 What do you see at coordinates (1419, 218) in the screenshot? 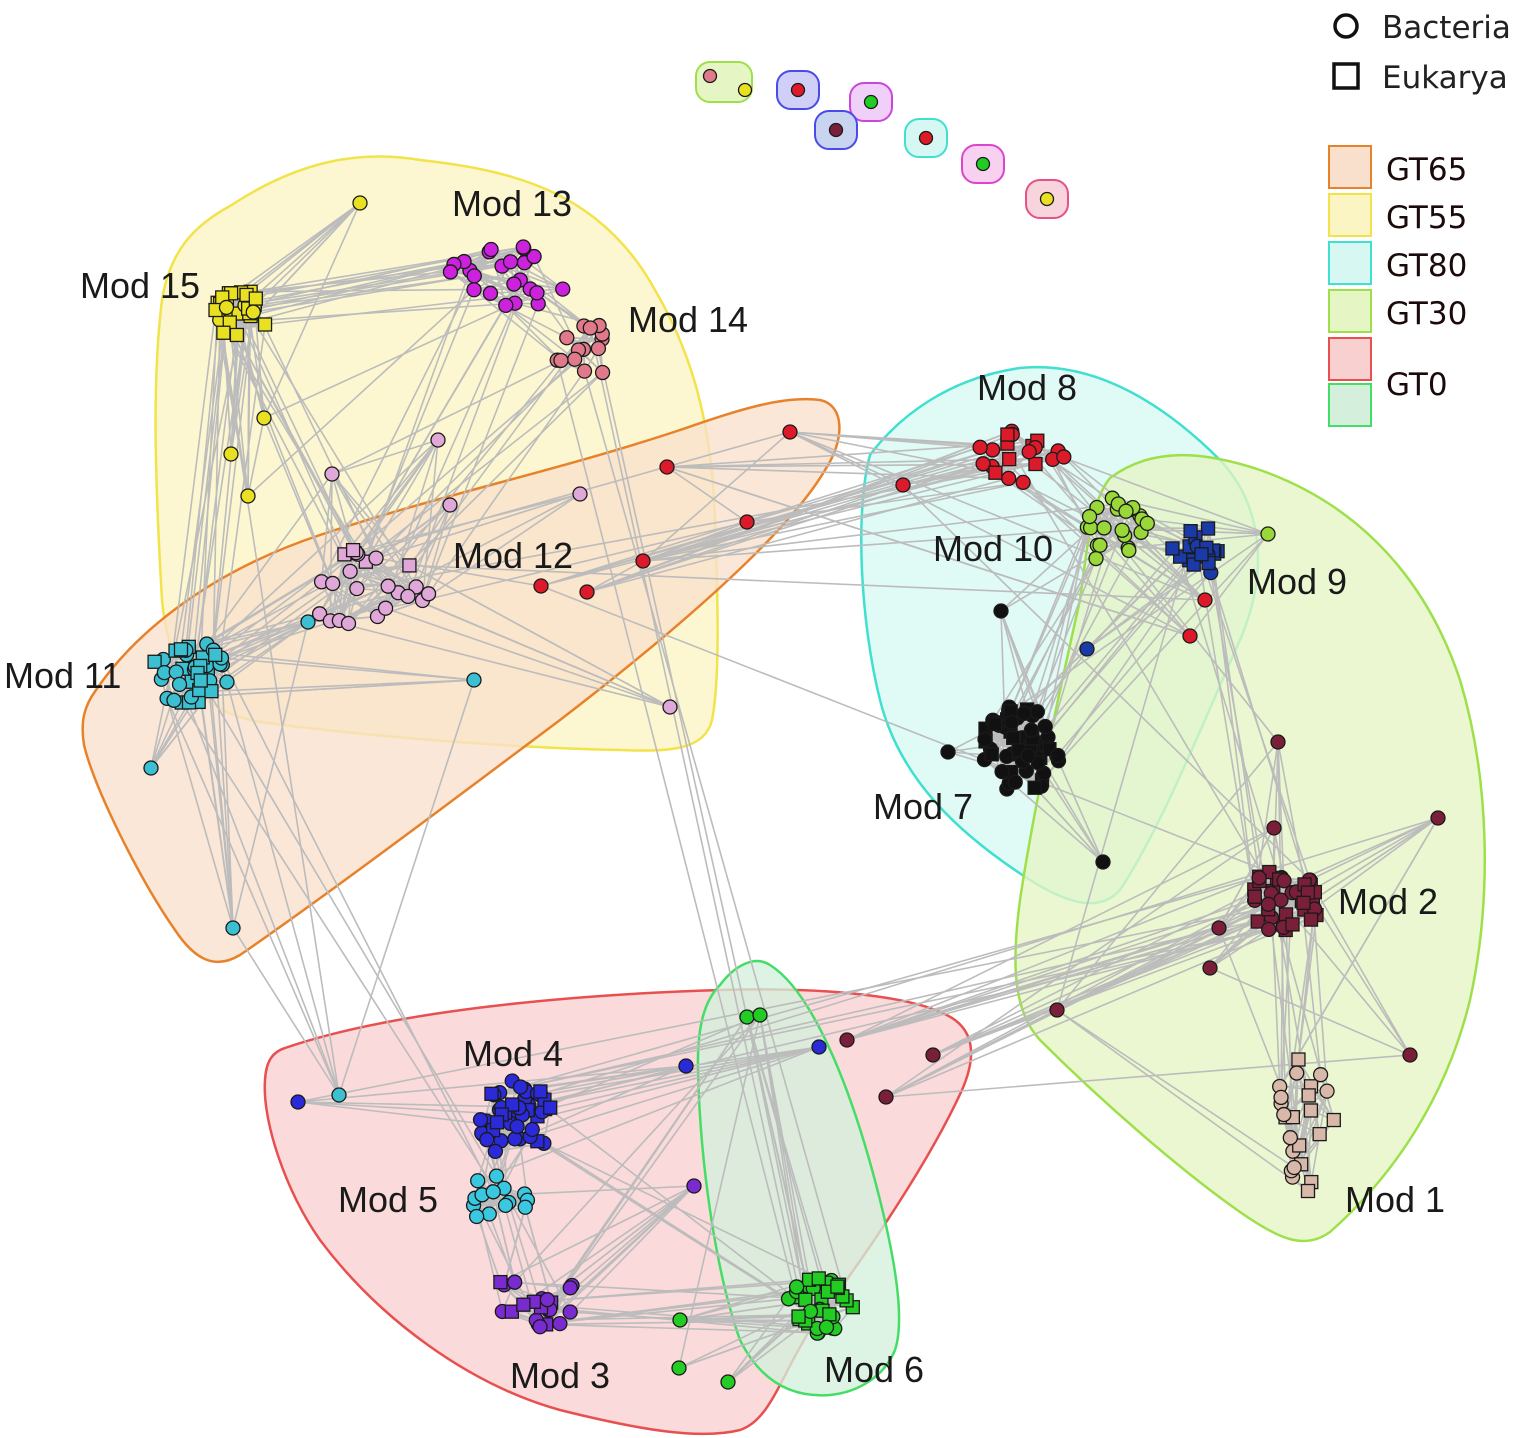
I see `legend: Bacteria Eukarya GT65 GT55 GT80 GT30 GT0` at bounding box center [1419, 218].